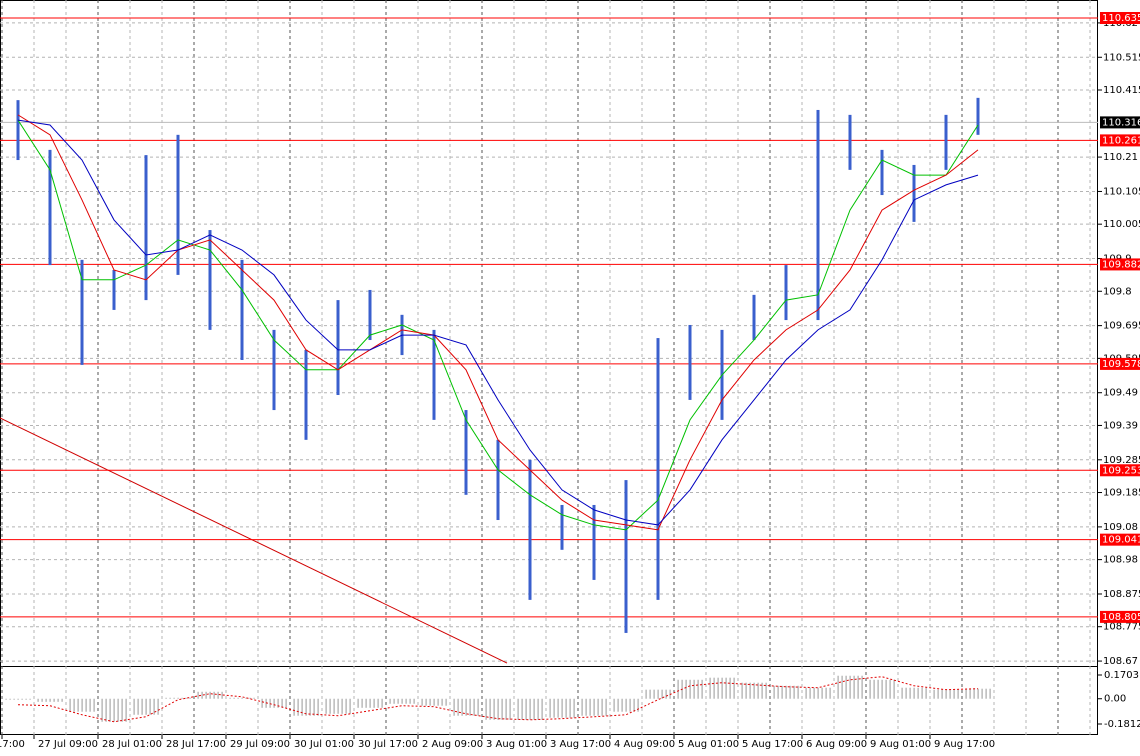 The width and height of the screenshot is (1140, 756). I want to click on x-tick-label: 3 Aug 17:00, so click(580, 744).